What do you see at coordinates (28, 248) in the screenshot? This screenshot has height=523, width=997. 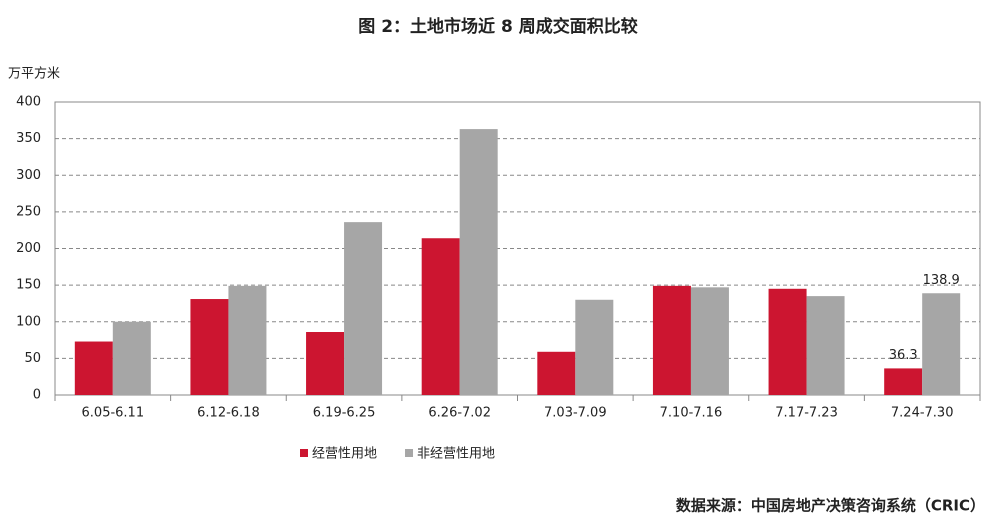 I see `y-tick-label: 200` at bounding box center [28, 248].